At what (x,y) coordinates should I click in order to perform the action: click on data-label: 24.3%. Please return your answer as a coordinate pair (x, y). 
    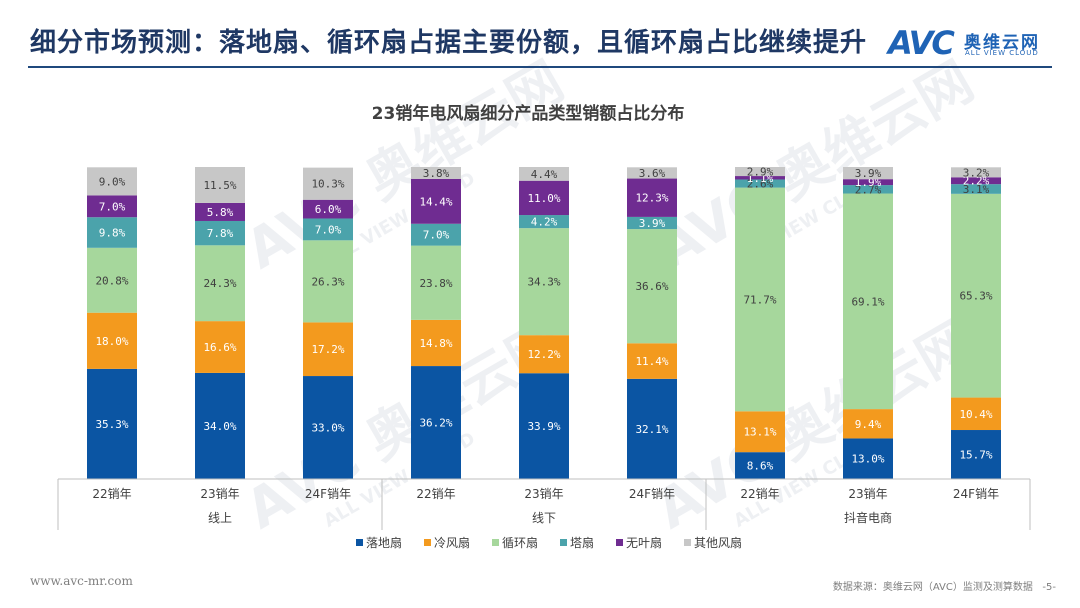
    Looking at the image, I should click on (219, 283).